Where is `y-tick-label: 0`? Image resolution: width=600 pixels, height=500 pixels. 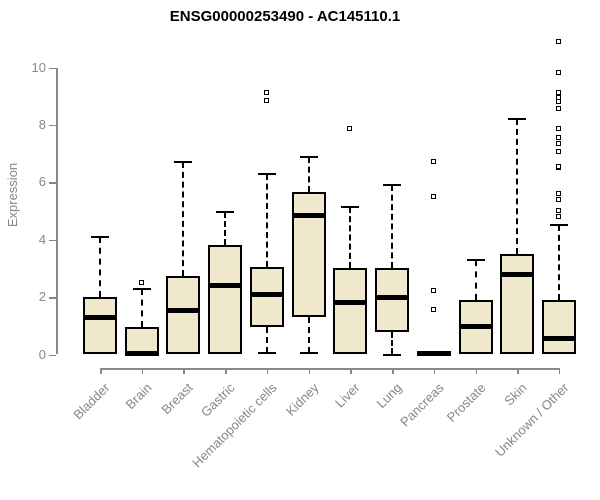 y-tick-label: 0 is located at coordinates (42, 354).